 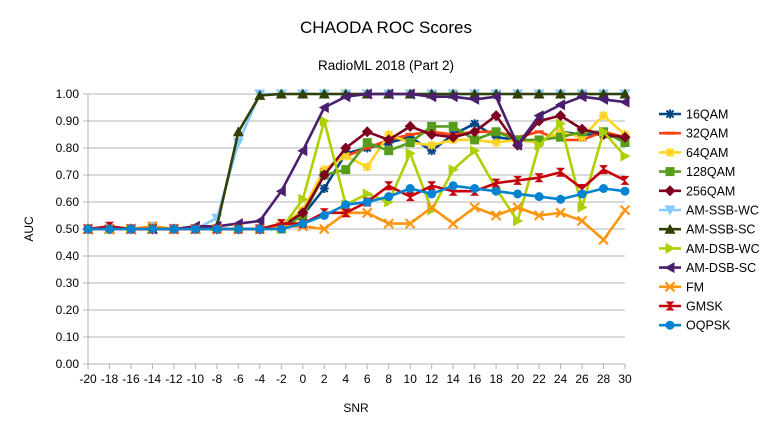 I want to click on chart-subtitle: RadioML 2018 (Part 2), so click(x=386, y=65).